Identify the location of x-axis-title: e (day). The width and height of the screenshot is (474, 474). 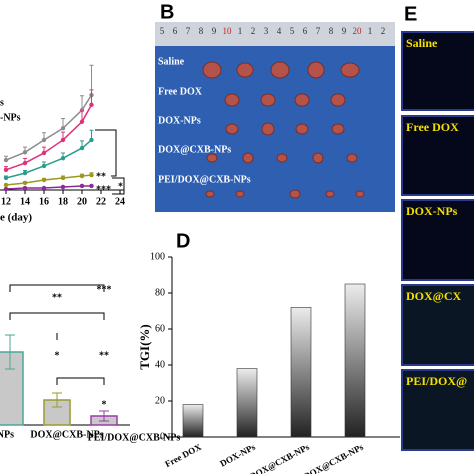
(16, 218).